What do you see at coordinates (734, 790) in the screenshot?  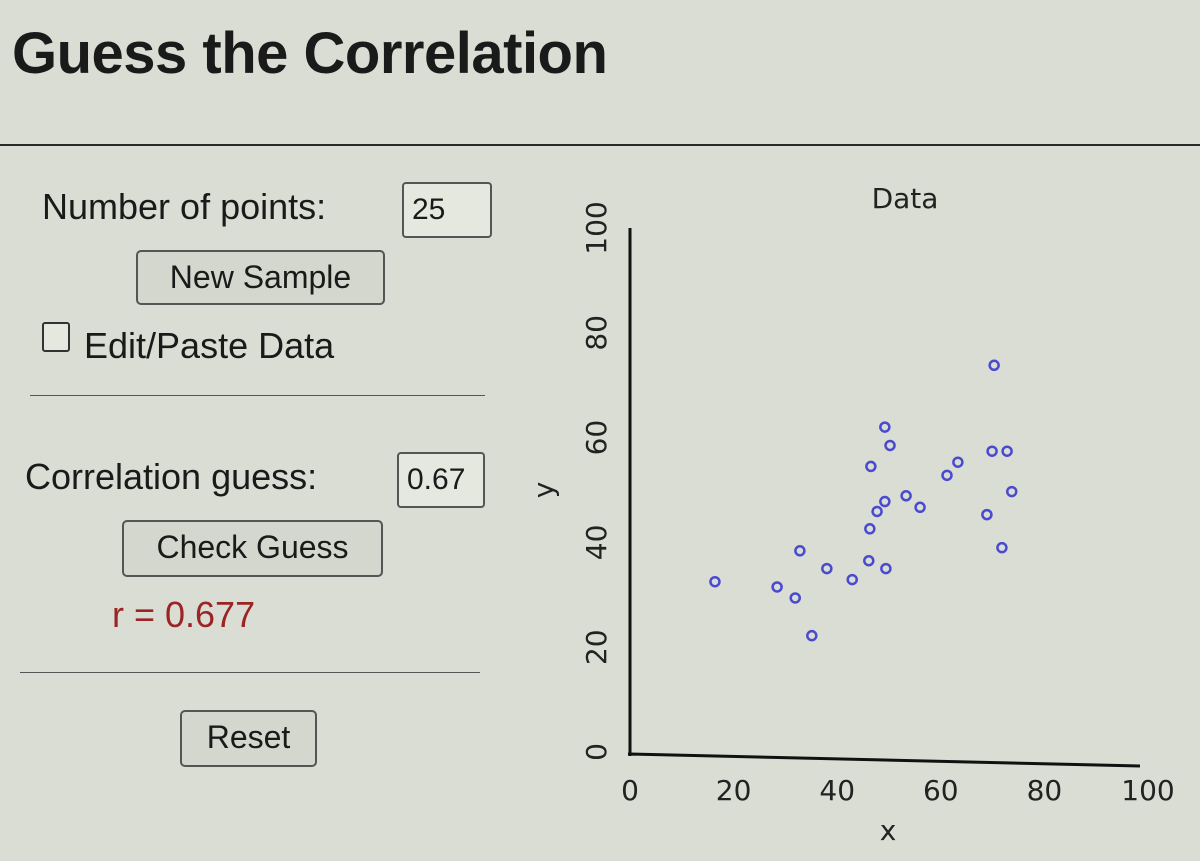 I see `x-tick-label: 20` at bounding box center [734, 790].